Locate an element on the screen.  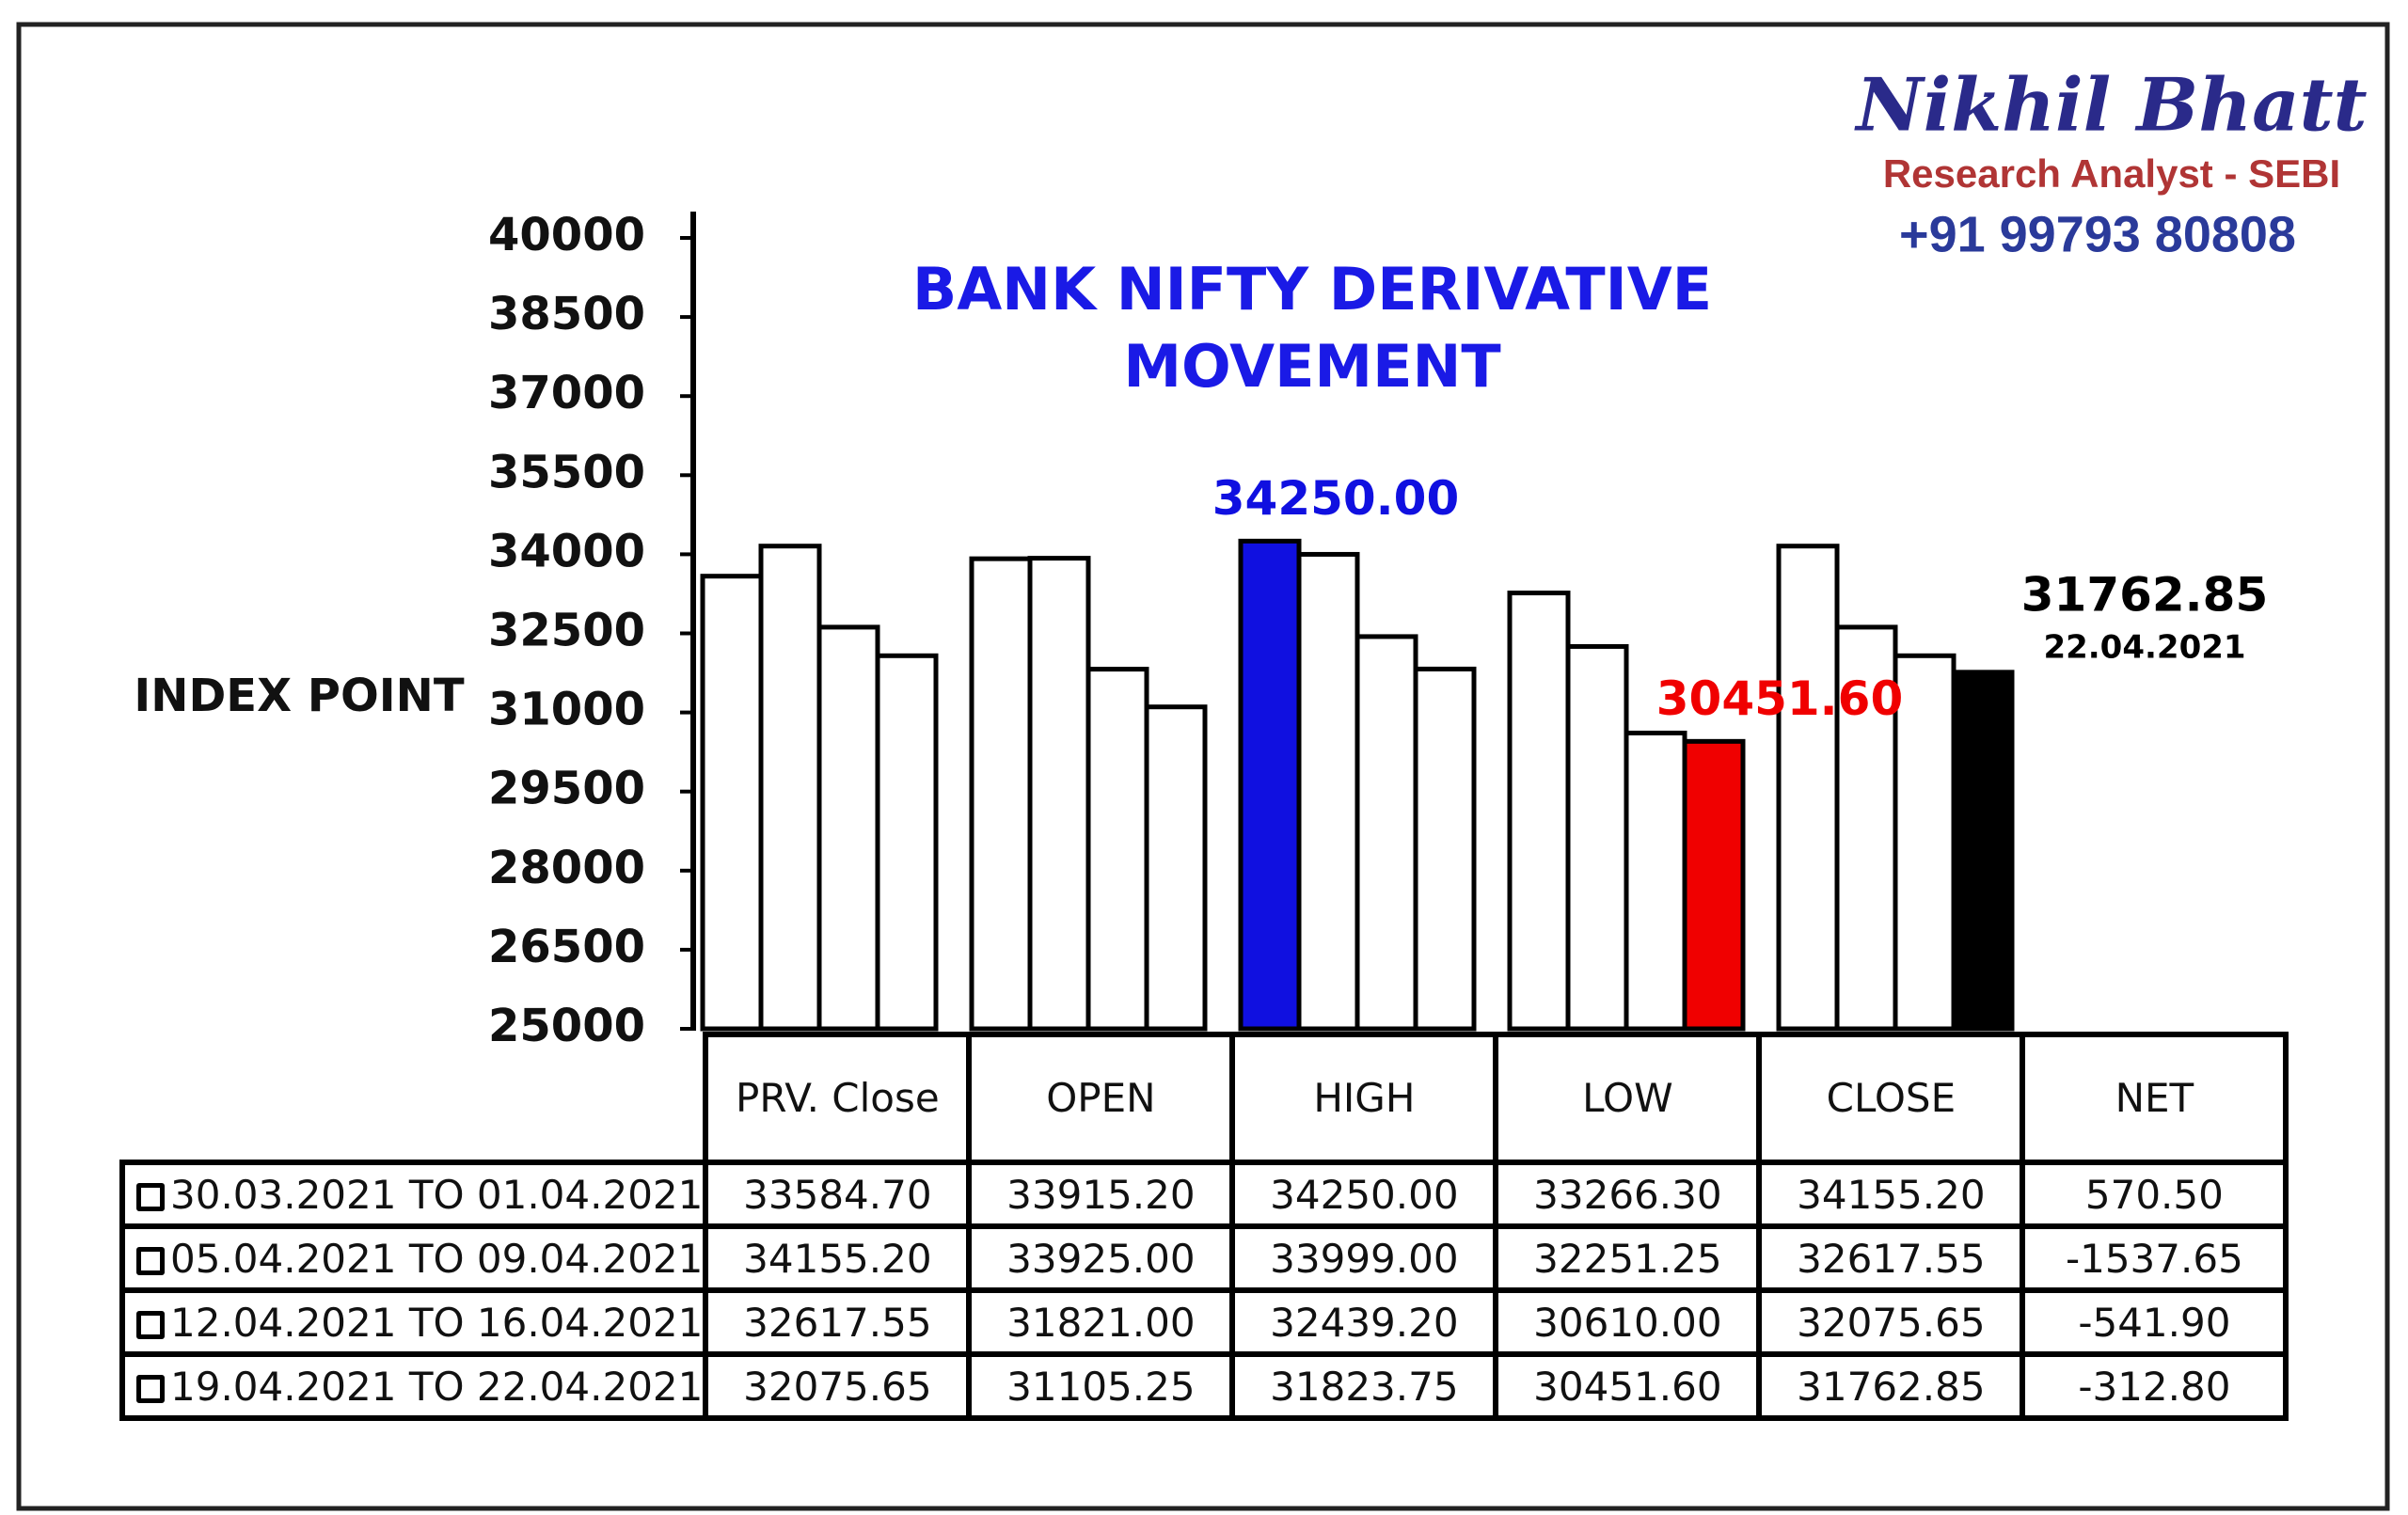
series-name: 19.04.2021 TO 22.04.2021 is located at coordinates (437, 1386).